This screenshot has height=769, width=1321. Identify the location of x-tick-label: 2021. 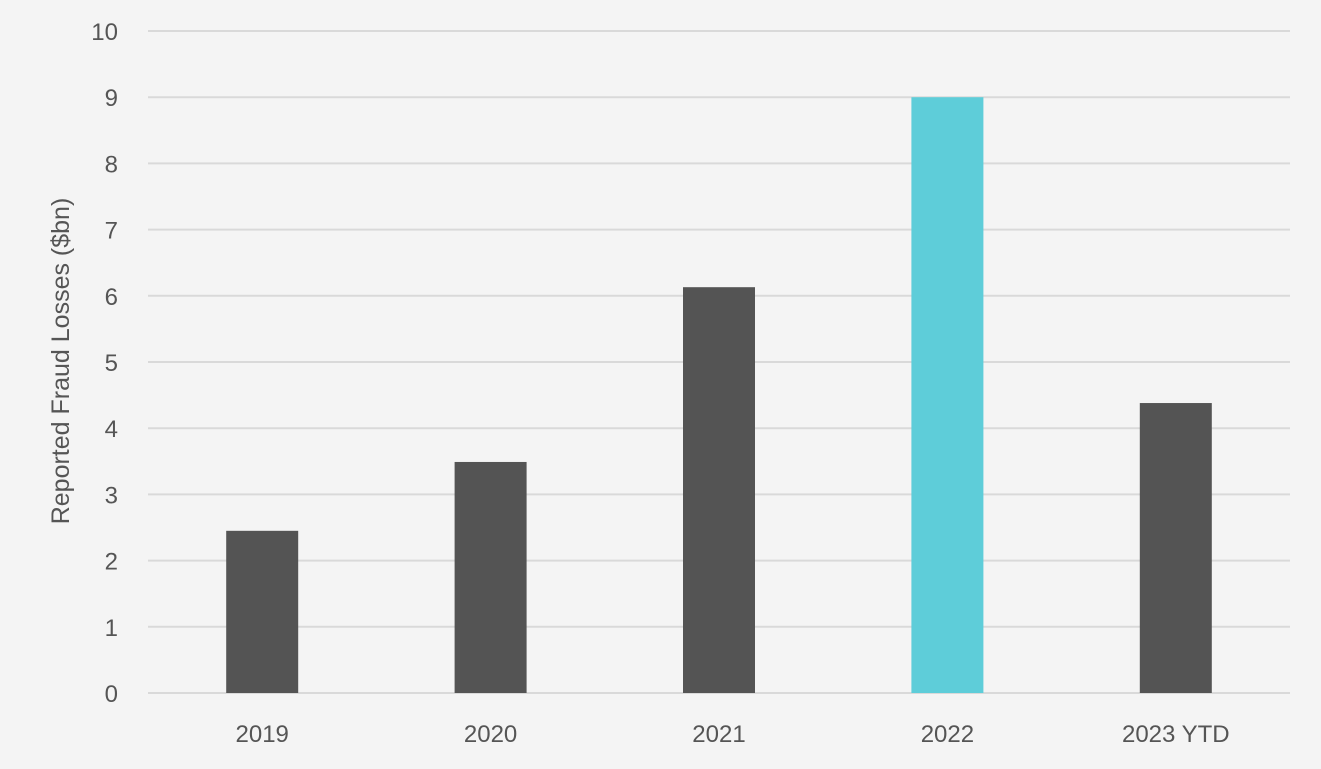
(718, 734).